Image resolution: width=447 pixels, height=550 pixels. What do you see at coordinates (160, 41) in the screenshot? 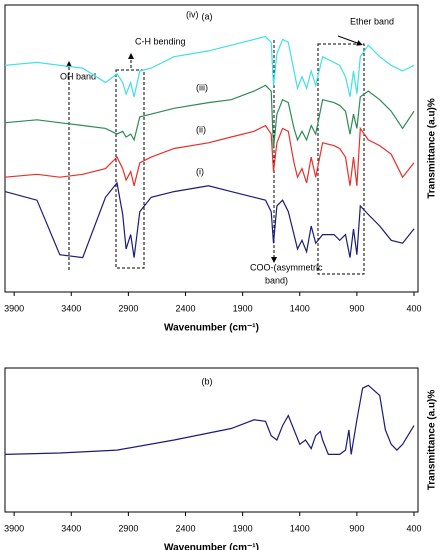
I see `annotation: C-H bending` at bounding box center [160, 41].